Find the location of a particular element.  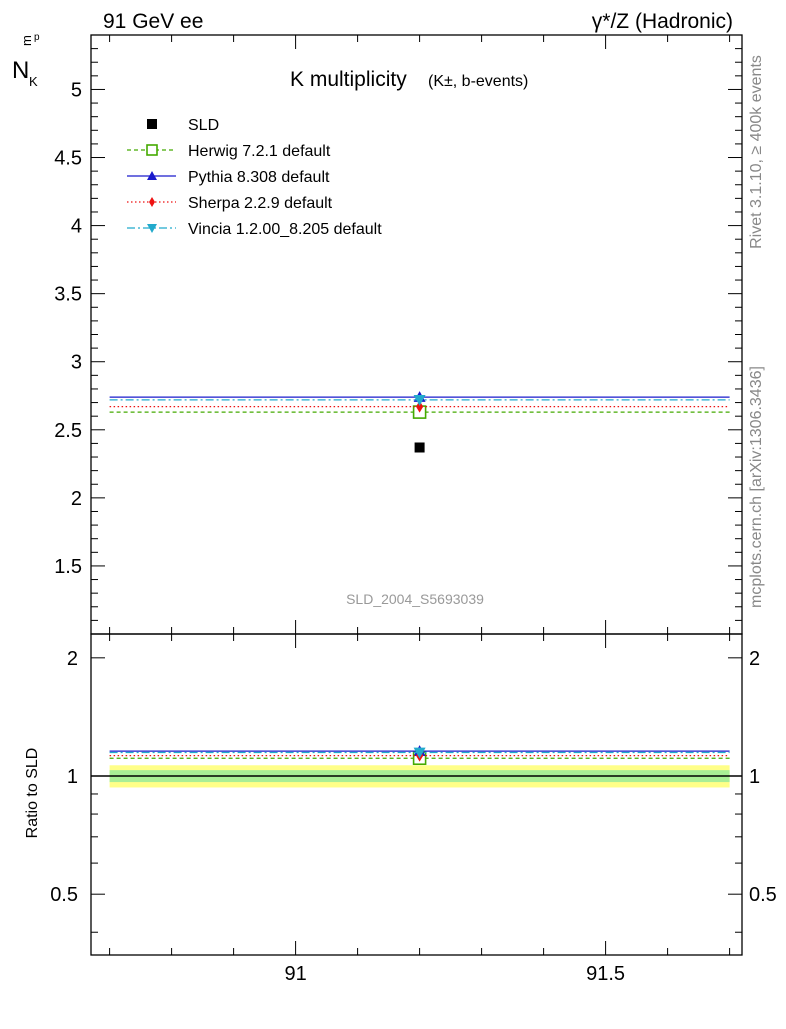

chart-title-group: K multiplicity (K±, b-events) is located at coordinates (409, 79).